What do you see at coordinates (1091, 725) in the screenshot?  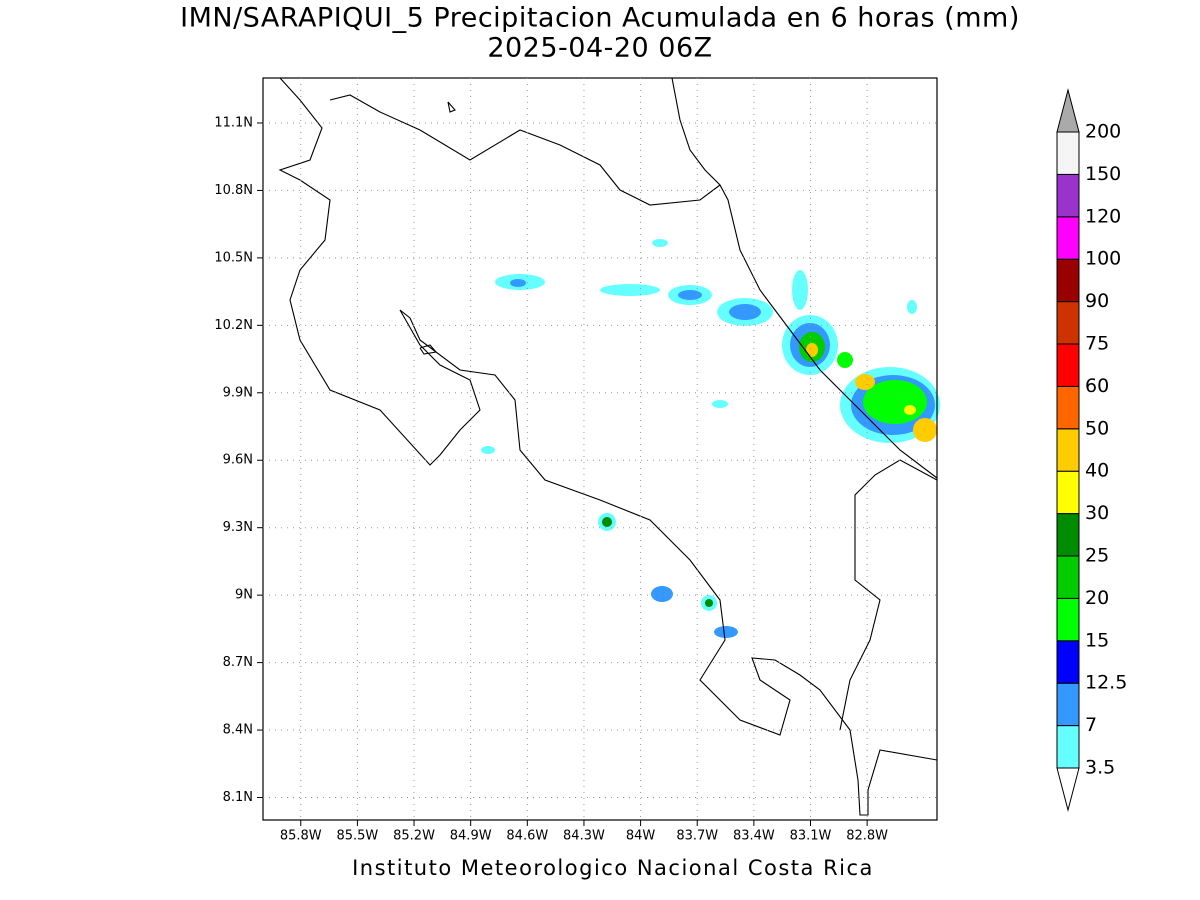 I see `colorbar-label: 7` at bounding box center [1091, 725].